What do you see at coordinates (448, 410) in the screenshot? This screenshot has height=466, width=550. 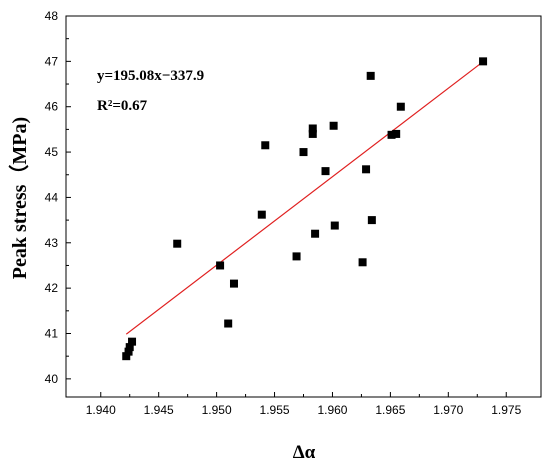 I see `x-tick-label: 1.970` at bounding box center [448, 410].